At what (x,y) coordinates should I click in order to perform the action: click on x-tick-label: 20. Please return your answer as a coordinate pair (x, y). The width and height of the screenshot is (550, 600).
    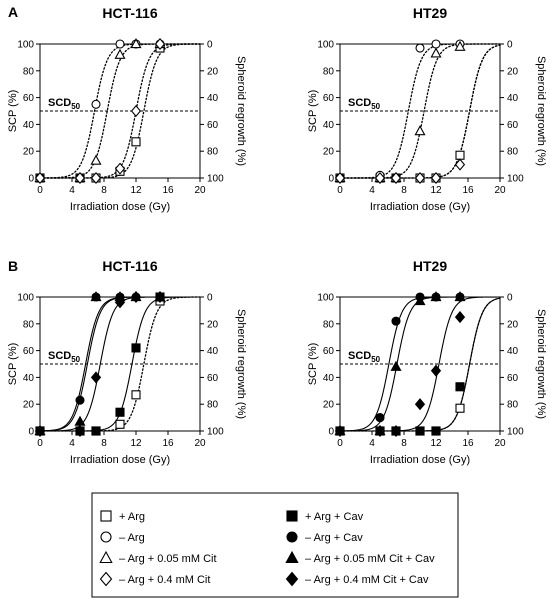
    Looking at the image, I should click on (200, 443).